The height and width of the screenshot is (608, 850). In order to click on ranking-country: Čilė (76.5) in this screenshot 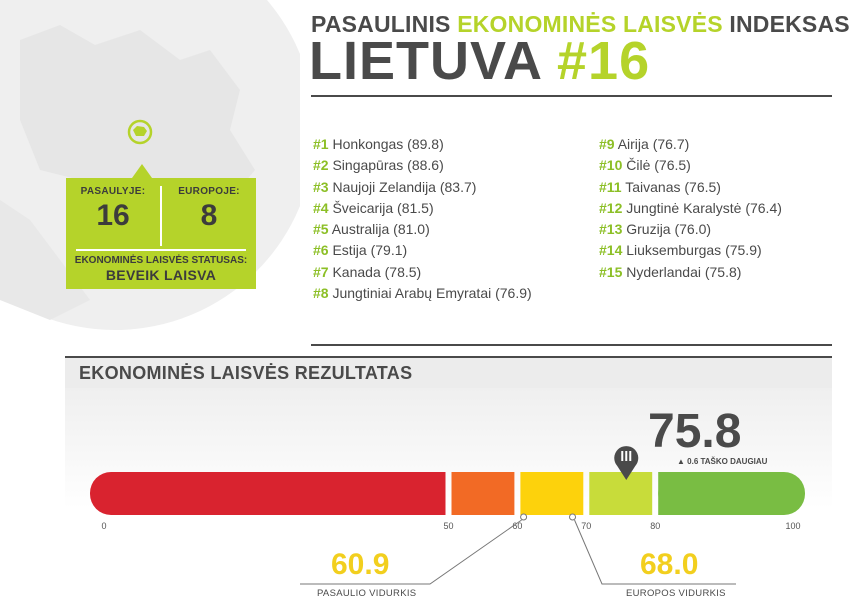, I will do `click(656, 165)`.